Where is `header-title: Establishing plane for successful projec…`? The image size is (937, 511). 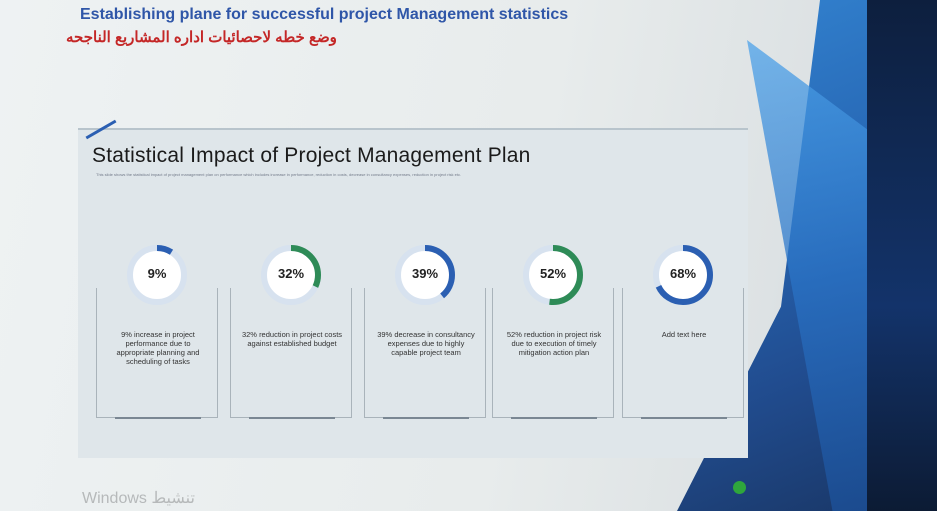 header-title: Establishing plane for successful projec… is located at coordinates (324, 14).